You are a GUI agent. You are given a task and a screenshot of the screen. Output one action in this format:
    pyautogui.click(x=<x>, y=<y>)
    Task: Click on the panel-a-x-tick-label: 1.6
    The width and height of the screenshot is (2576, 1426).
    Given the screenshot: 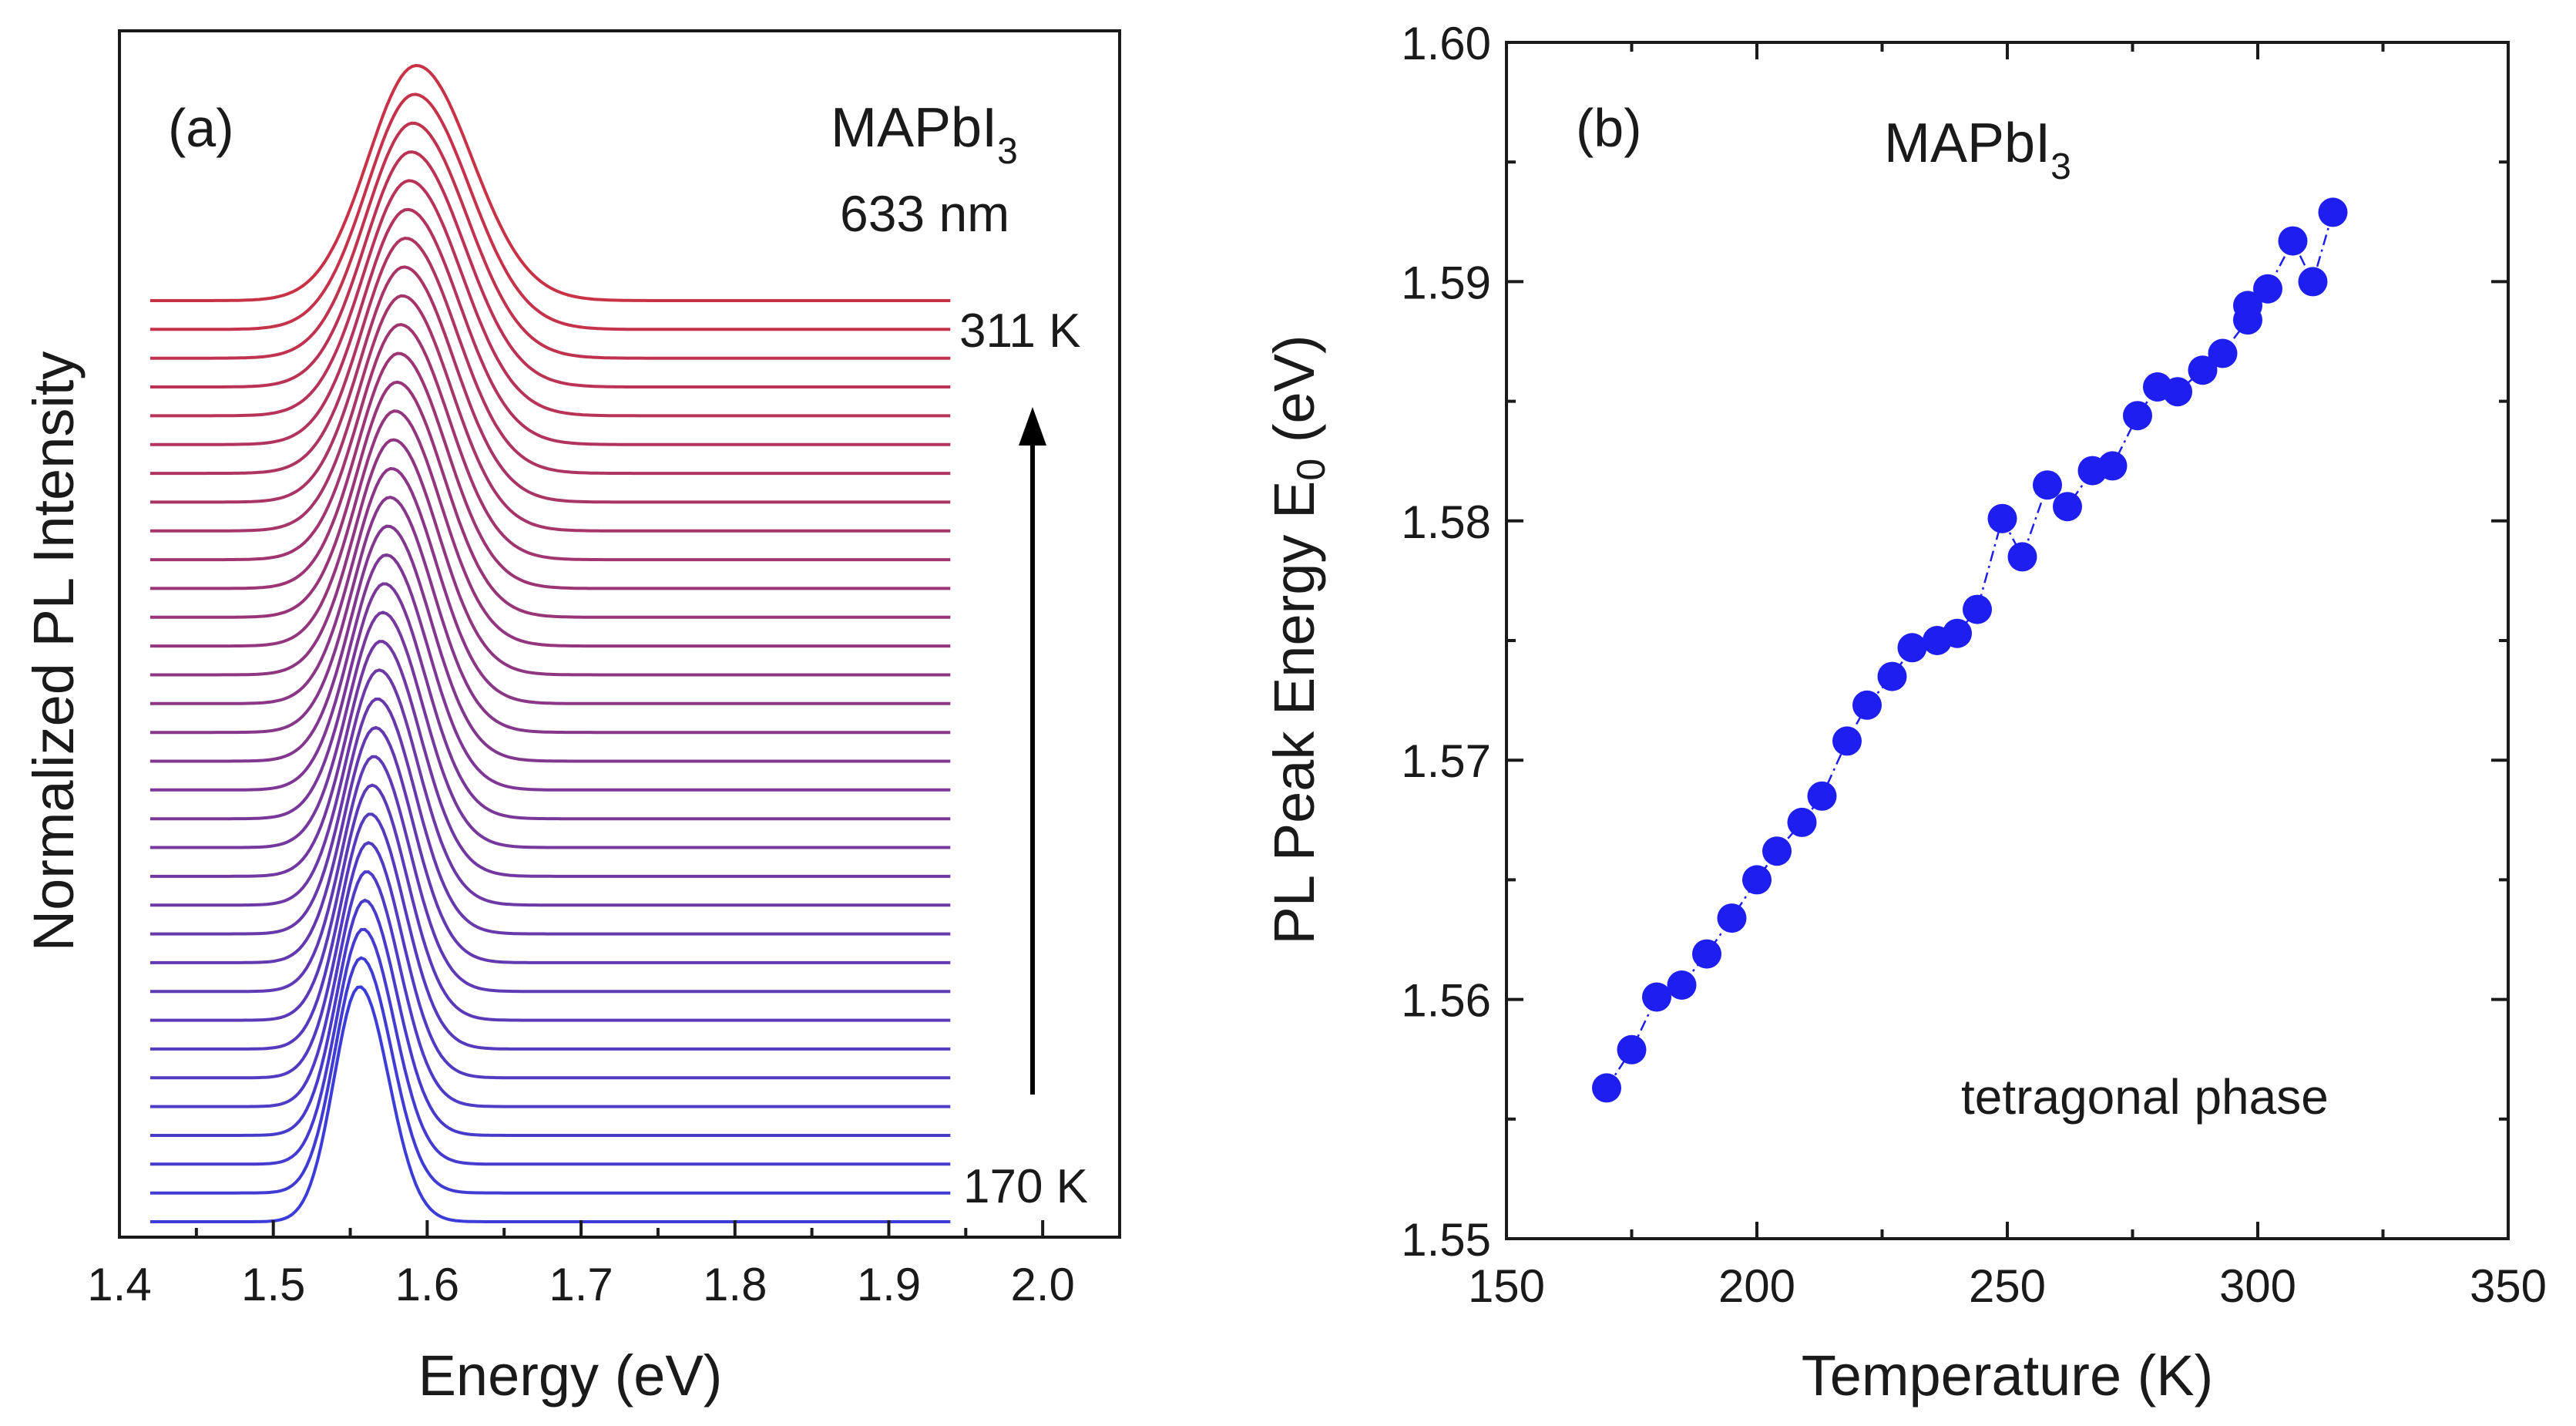 What is the action you would take?
    pyautogui.click(x=427, y=1285)
    